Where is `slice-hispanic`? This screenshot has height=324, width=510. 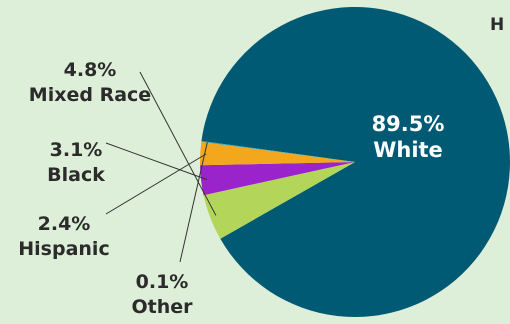
slice-hispanic is located at coordinates (277, 153).